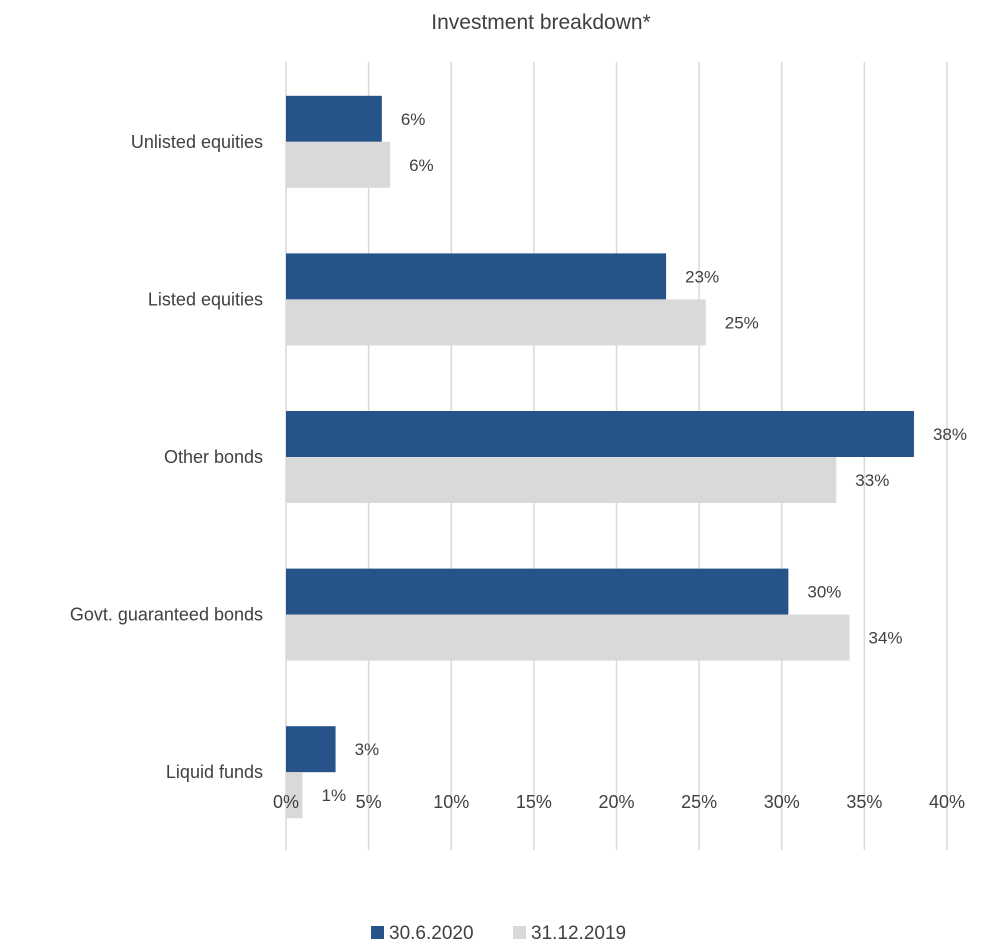  What do you see at coordinates (451, 802) in the screenshot?
I see `x-tick-label: 10%` at bounding box center [451, 802].